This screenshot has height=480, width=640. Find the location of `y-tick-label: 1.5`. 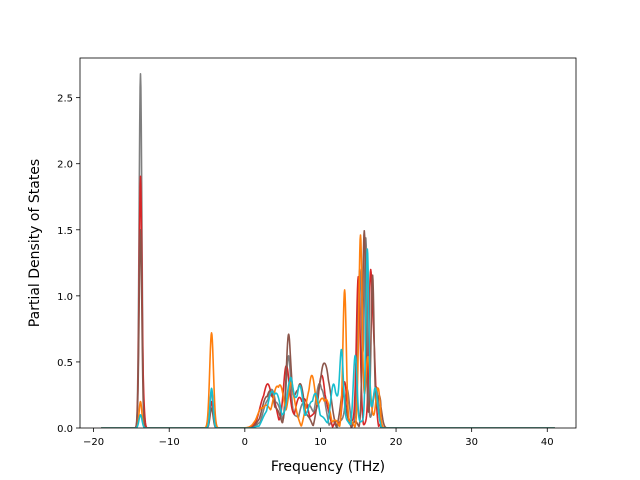

y-tick-label: 1.5 is located at coordinates (65, 231).